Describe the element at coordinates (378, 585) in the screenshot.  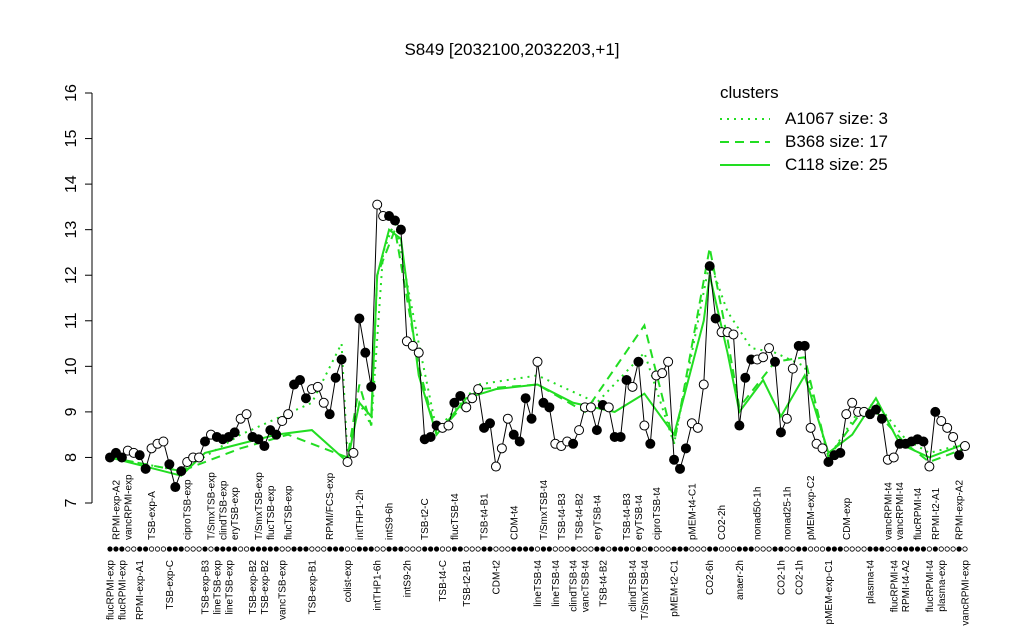
I see `x-tick-label: intTHP1-6h` at that location.